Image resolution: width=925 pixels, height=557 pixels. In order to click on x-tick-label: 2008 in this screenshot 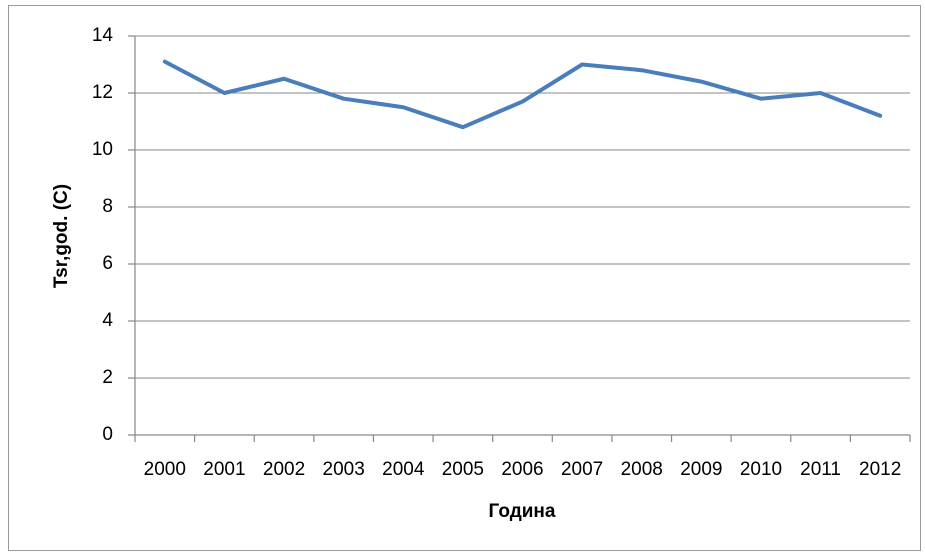, I will do `click(642, 469)`.